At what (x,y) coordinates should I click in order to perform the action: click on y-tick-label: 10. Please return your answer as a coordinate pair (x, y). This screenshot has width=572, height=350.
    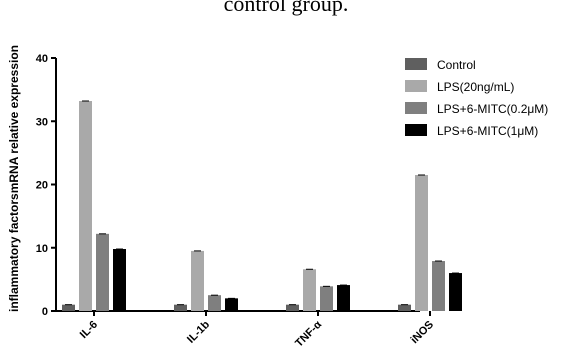
    Looking at the image, I should click on (42, 249).